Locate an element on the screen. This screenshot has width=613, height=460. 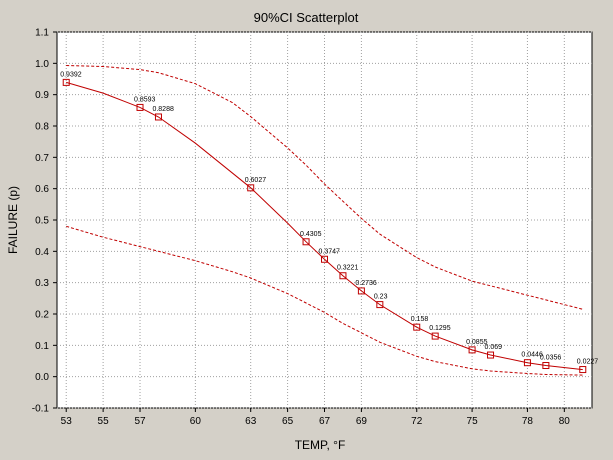
y-tick-label: 0.8 is located at coordinates (42, 127).